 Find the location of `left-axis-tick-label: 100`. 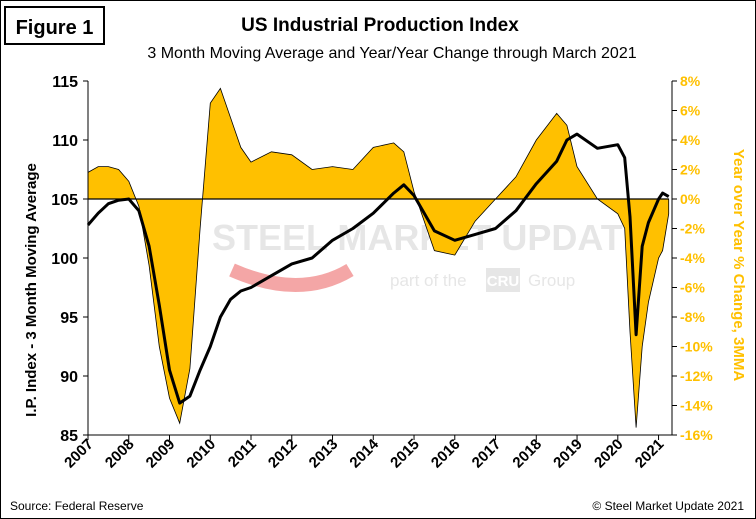

left-axis-tick-label: 100 is located at coordinates (64, 259).